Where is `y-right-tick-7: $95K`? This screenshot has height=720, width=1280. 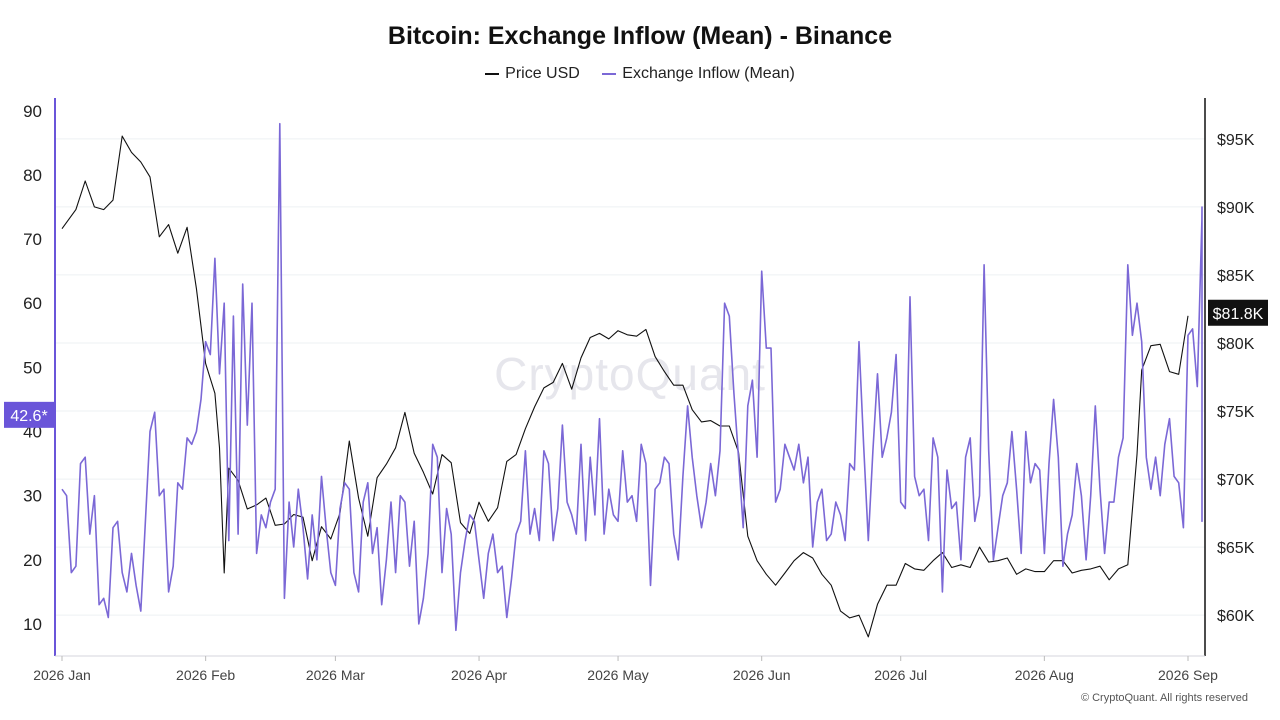 y-right-tick-7: $95K is located at coordinates (1236, 140).